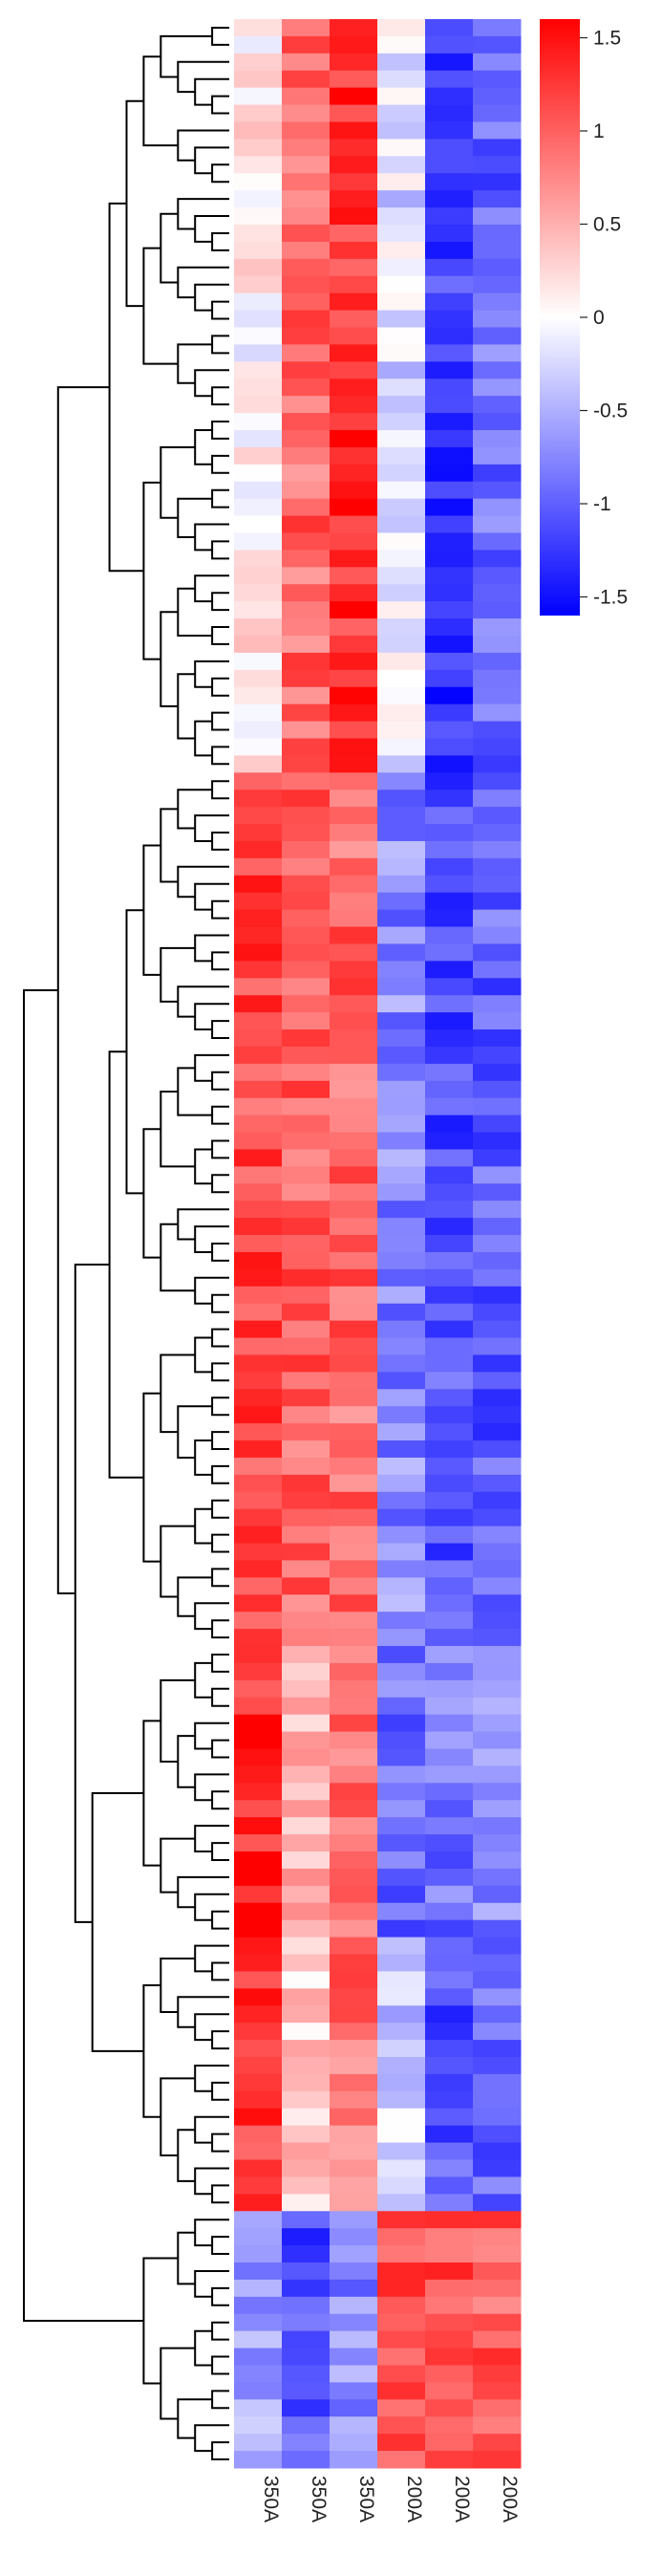 The width and height of the screenshot is (662, 2576). I want to click on legend-tick-label: 1.5, so click(607, 39).